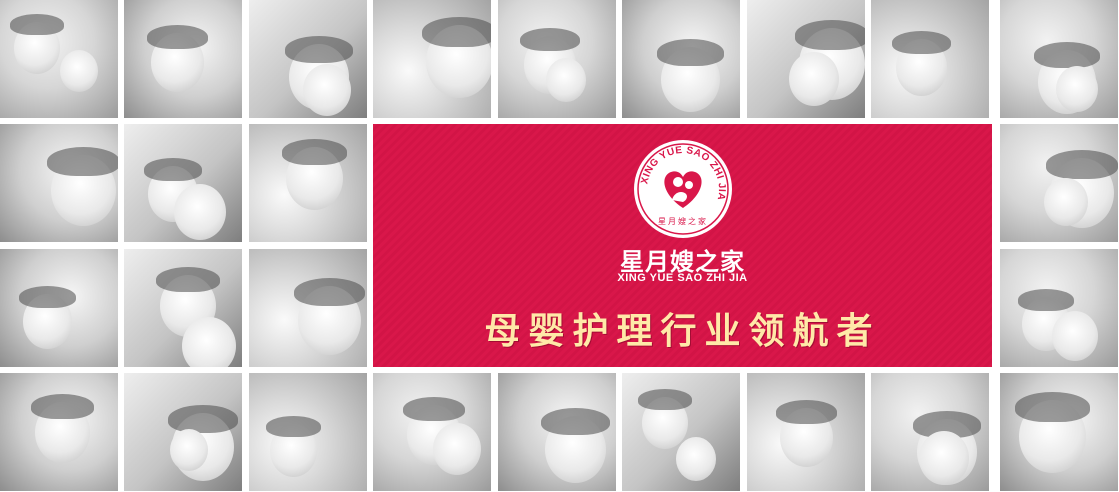 This screenshot has height=492, width=1119. Describe the element at coordinates (682, 278) in the screenshot. I see `brand-name-en: XING YUE SAO ZHI JIA` at that location.